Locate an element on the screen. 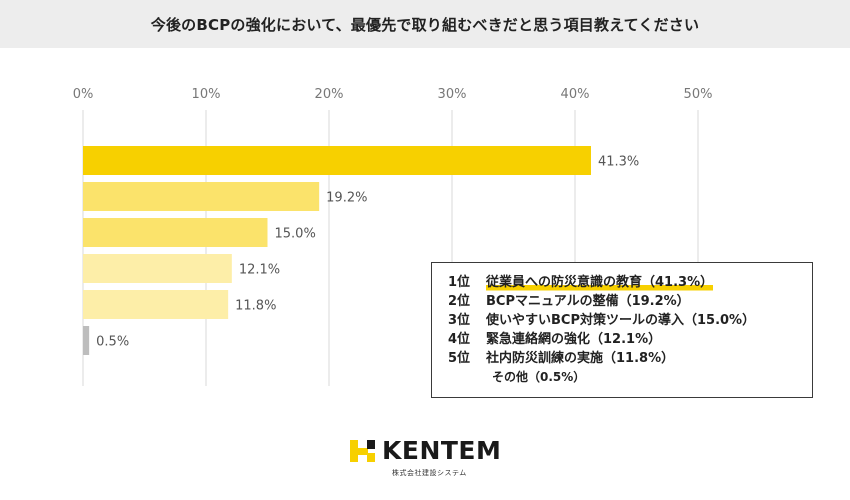 This screenshot has height=500, width=850. legend-item: その他（0.5%） is located at coordinates (539, 377).